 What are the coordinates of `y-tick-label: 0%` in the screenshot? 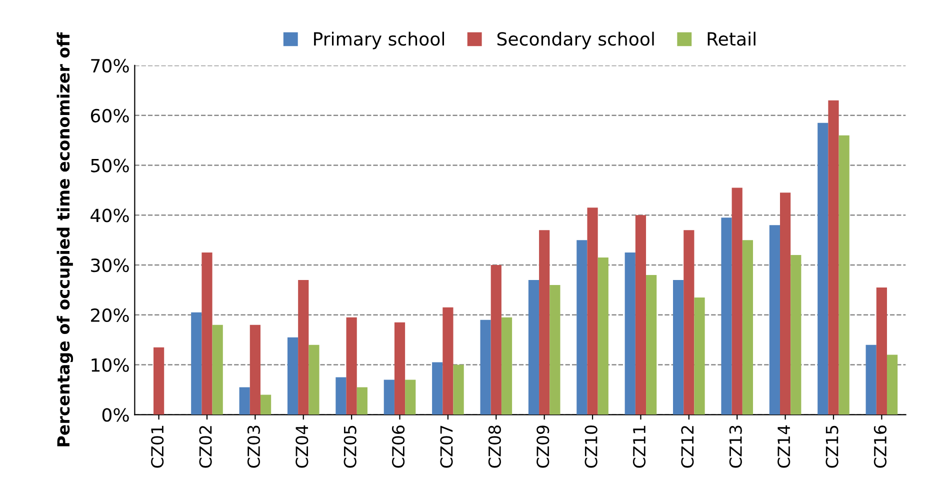 It's located at (115, 415).